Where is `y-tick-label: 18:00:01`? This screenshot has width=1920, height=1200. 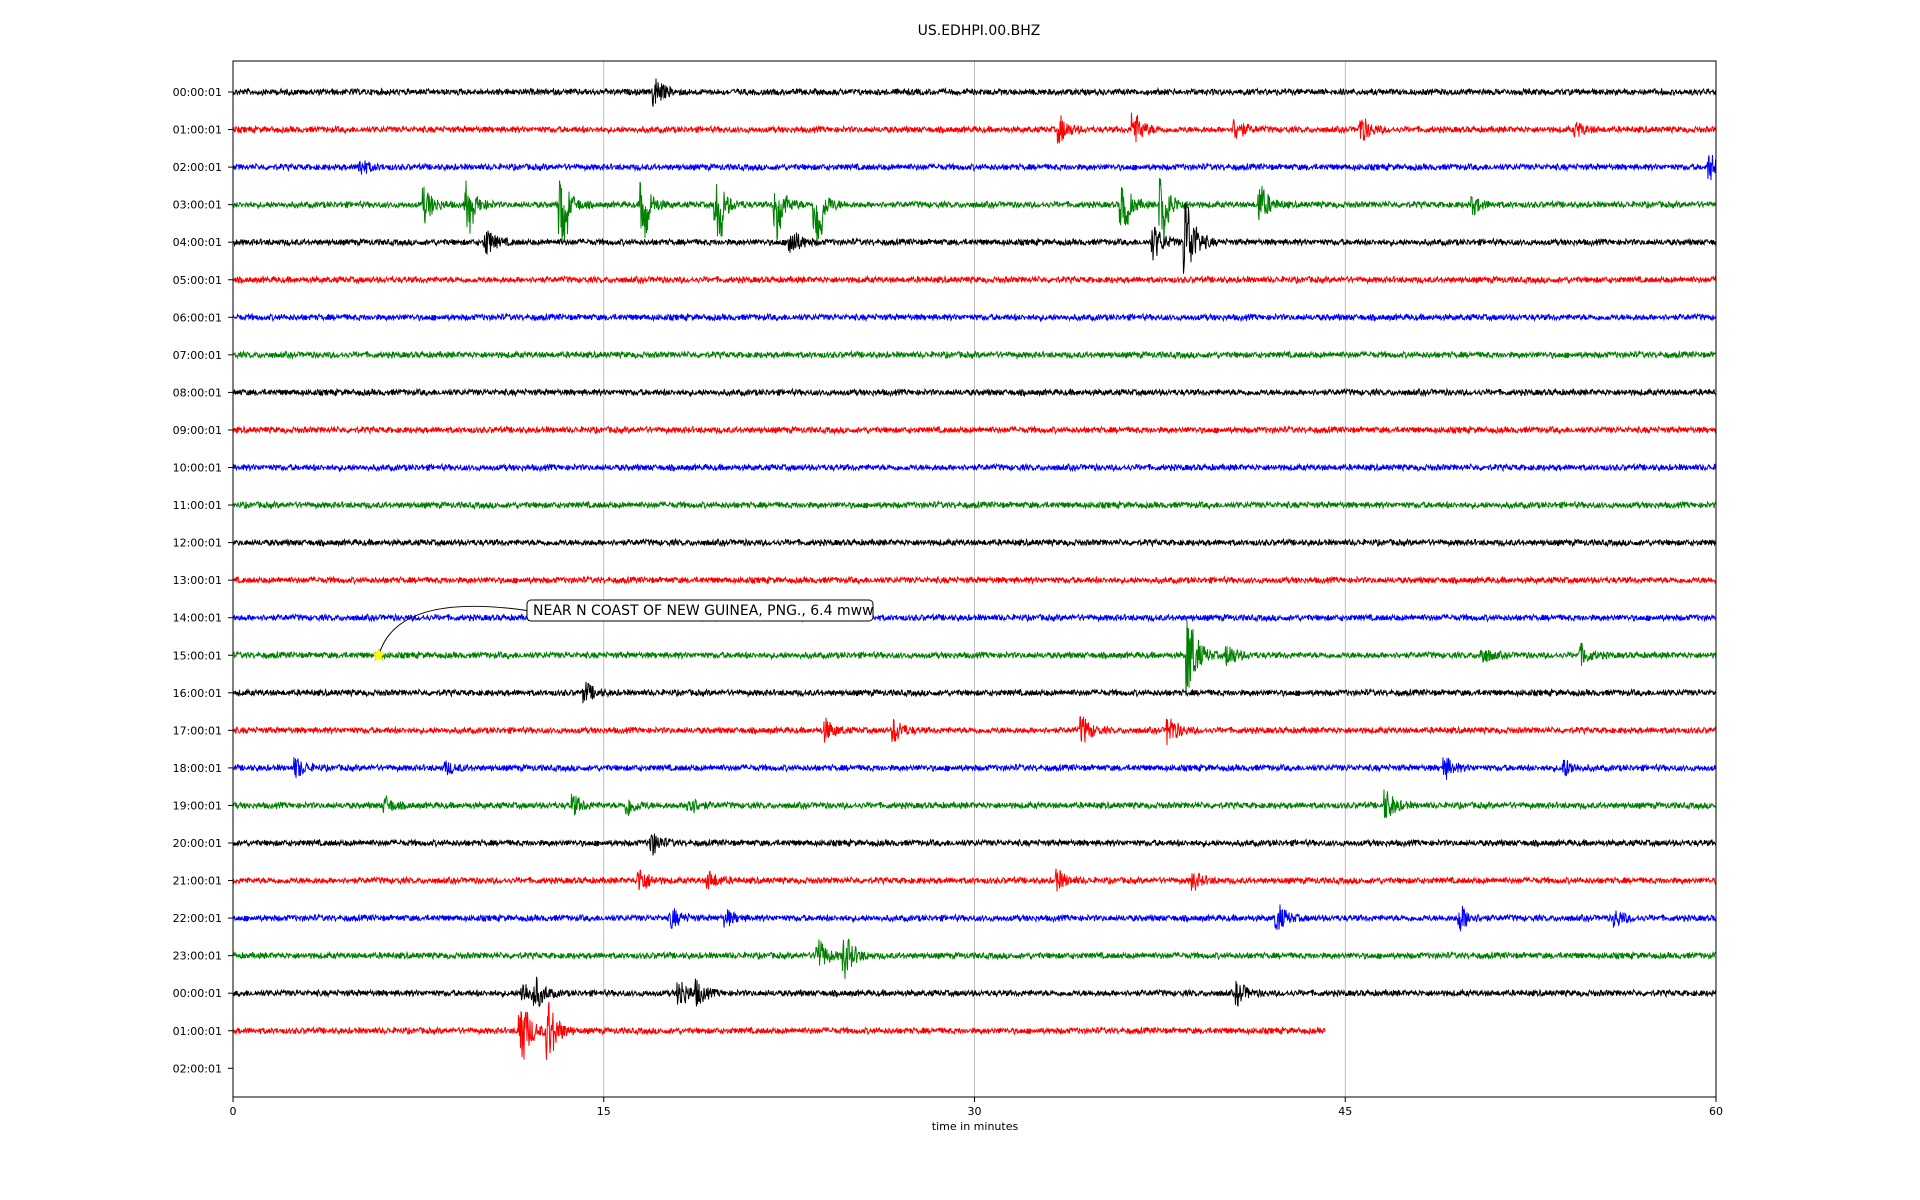
y-tick-label: 18:00:01 is located at coordinates (197, 768).